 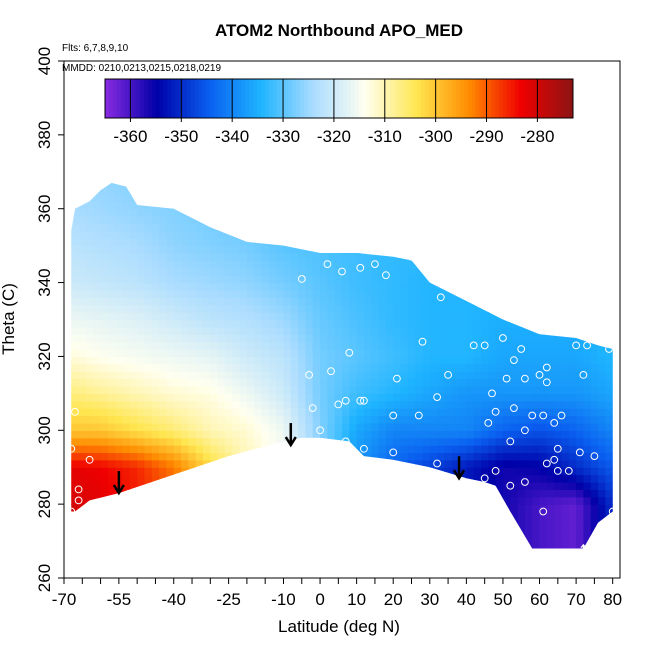 What do you see at coordinates (44, 504) in the screenshot?
I see `y-tick-label: 280` at bounding box center [44, 504].